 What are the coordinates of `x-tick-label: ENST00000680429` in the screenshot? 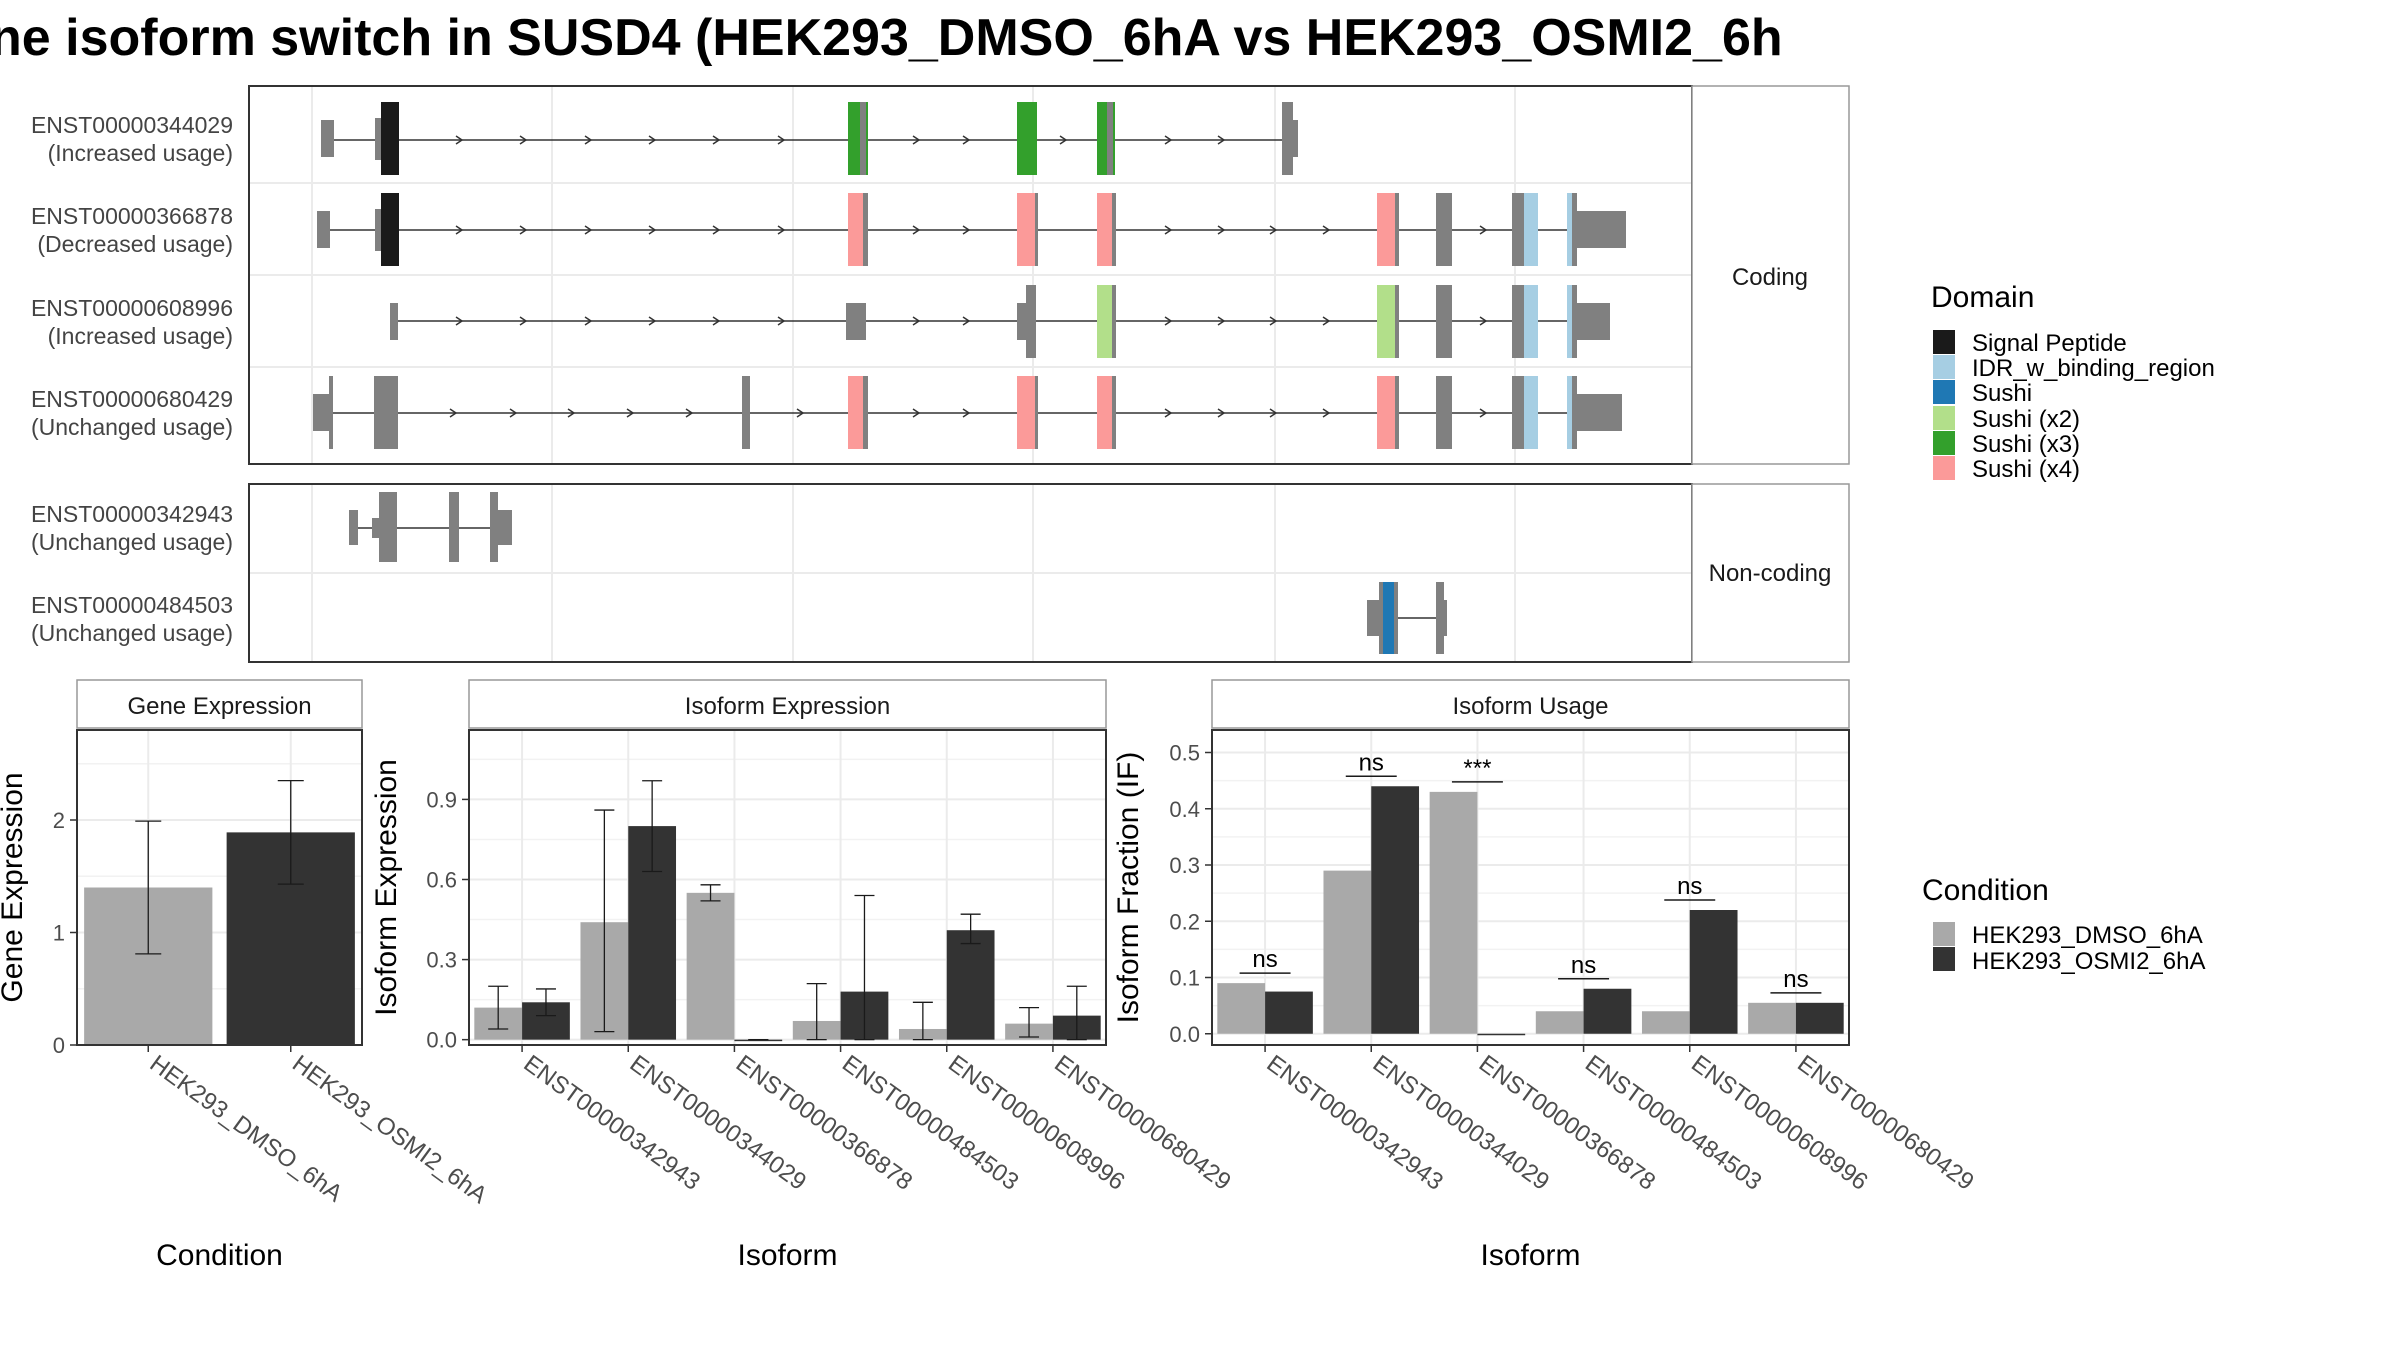 It's located at (1885, 1123).